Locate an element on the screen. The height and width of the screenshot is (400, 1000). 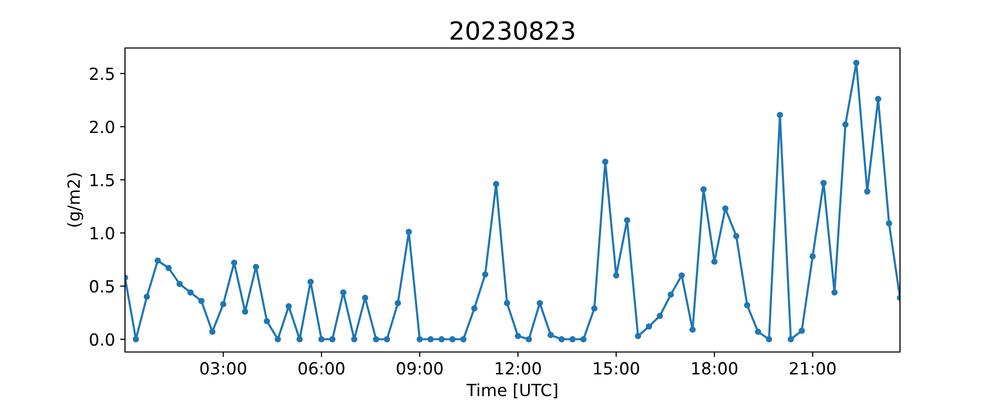
chart-title: 20230823 is located at coordinates (512, 30).